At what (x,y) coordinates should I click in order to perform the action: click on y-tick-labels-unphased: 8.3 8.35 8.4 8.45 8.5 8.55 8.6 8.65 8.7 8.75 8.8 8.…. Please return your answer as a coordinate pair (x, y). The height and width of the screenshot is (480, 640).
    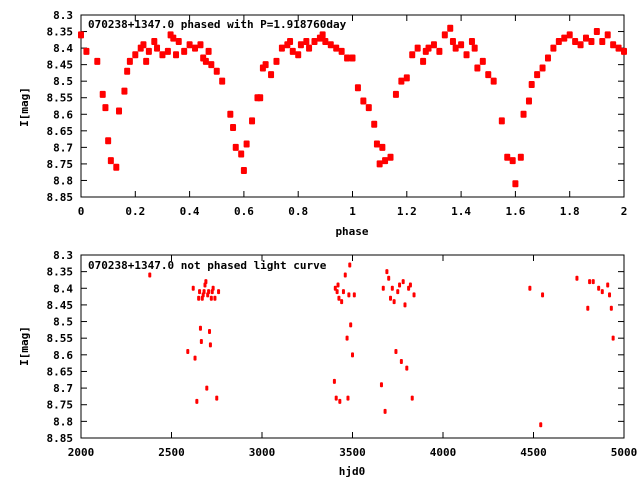
    Looking at the image, I should click on (60, 347).